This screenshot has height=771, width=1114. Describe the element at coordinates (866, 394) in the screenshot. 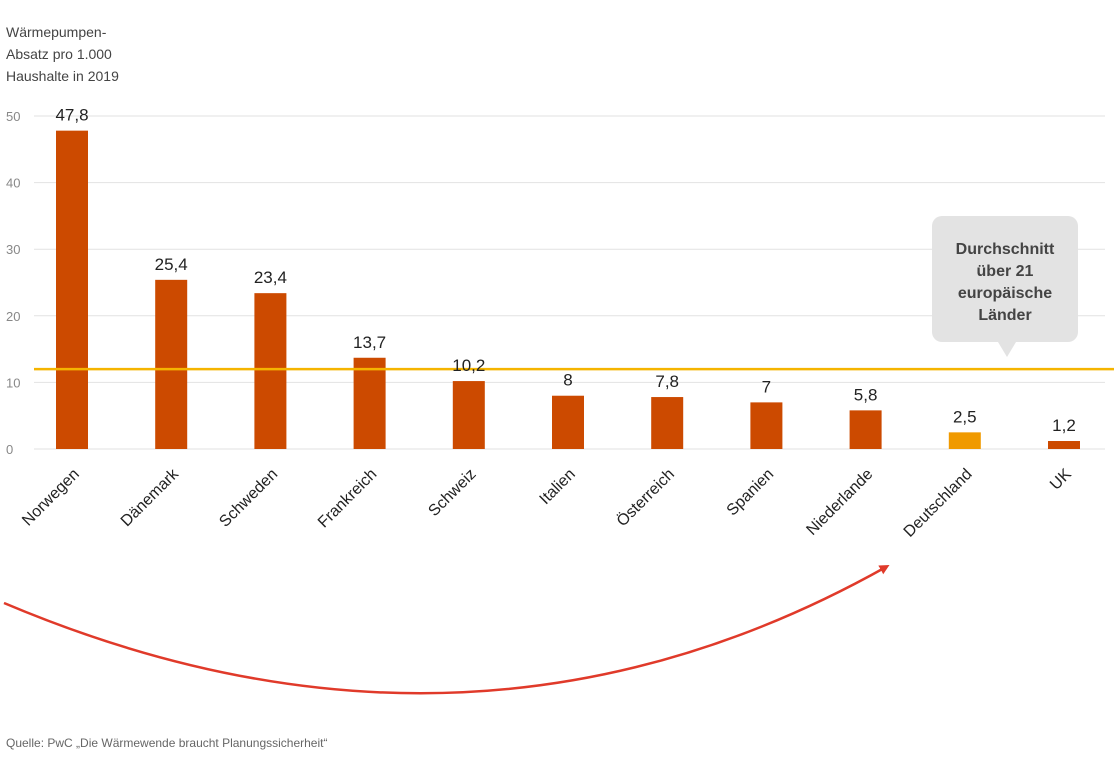

I see `bar-value-label: 5,8` at that location.